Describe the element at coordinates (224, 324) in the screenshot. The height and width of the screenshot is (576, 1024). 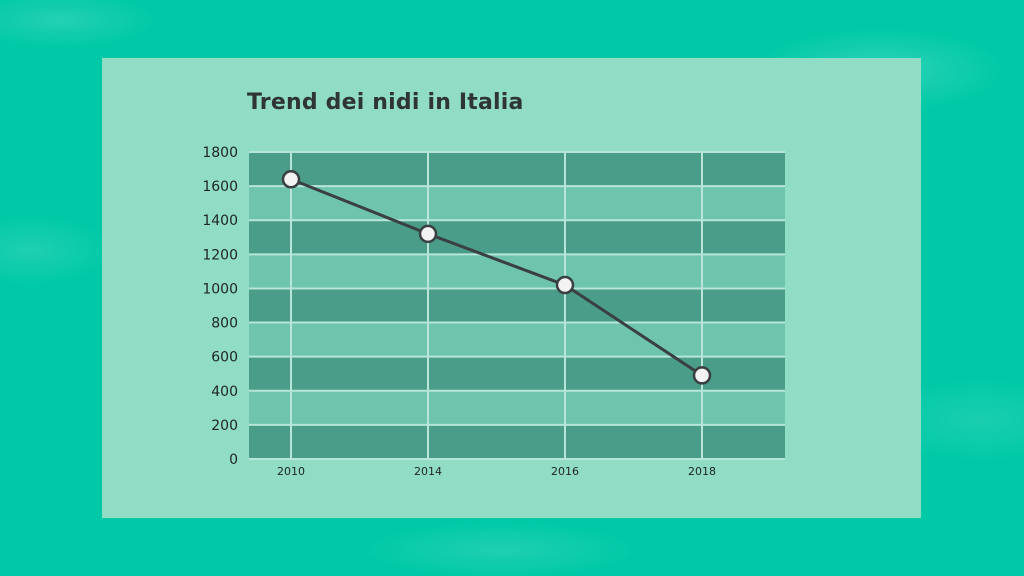
I see `y-tick-label: 800` at that location.